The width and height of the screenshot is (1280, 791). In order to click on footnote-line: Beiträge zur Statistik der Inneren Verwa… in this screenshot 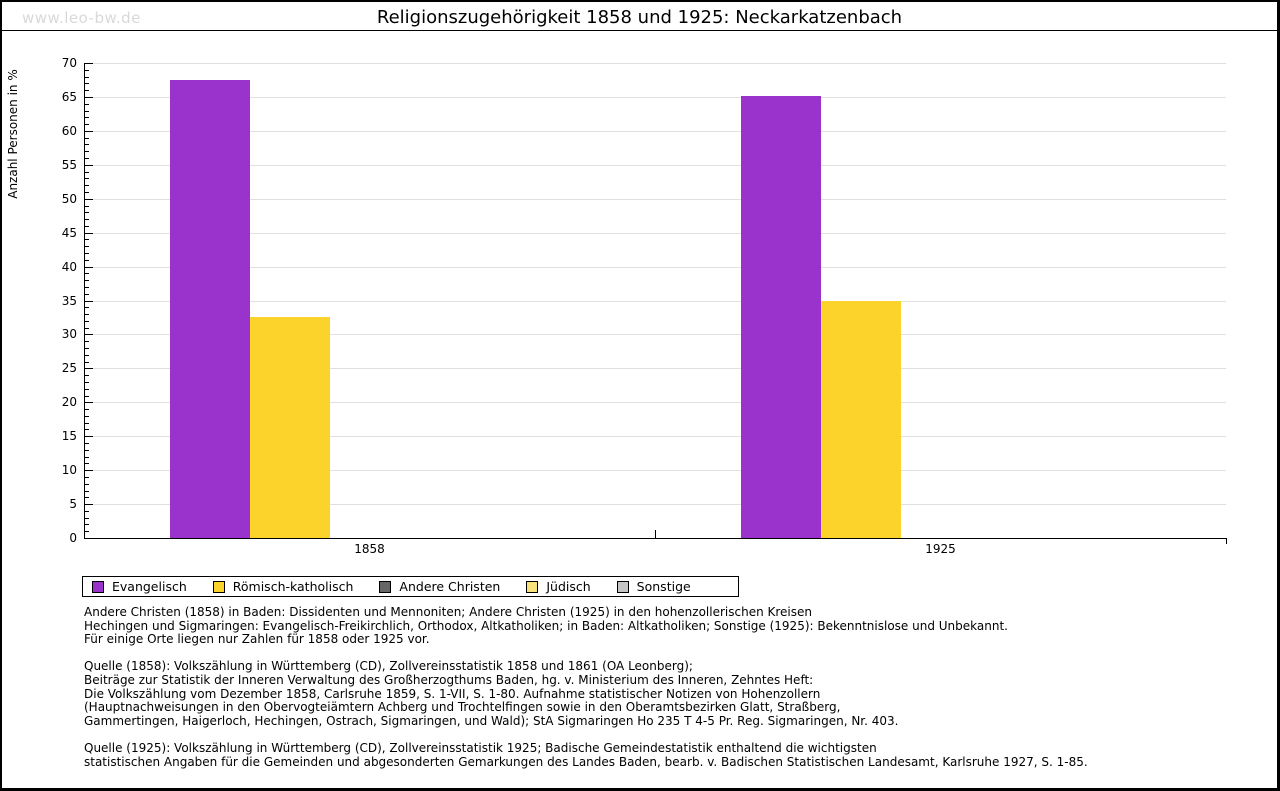, I will do `click(449, 679)`.